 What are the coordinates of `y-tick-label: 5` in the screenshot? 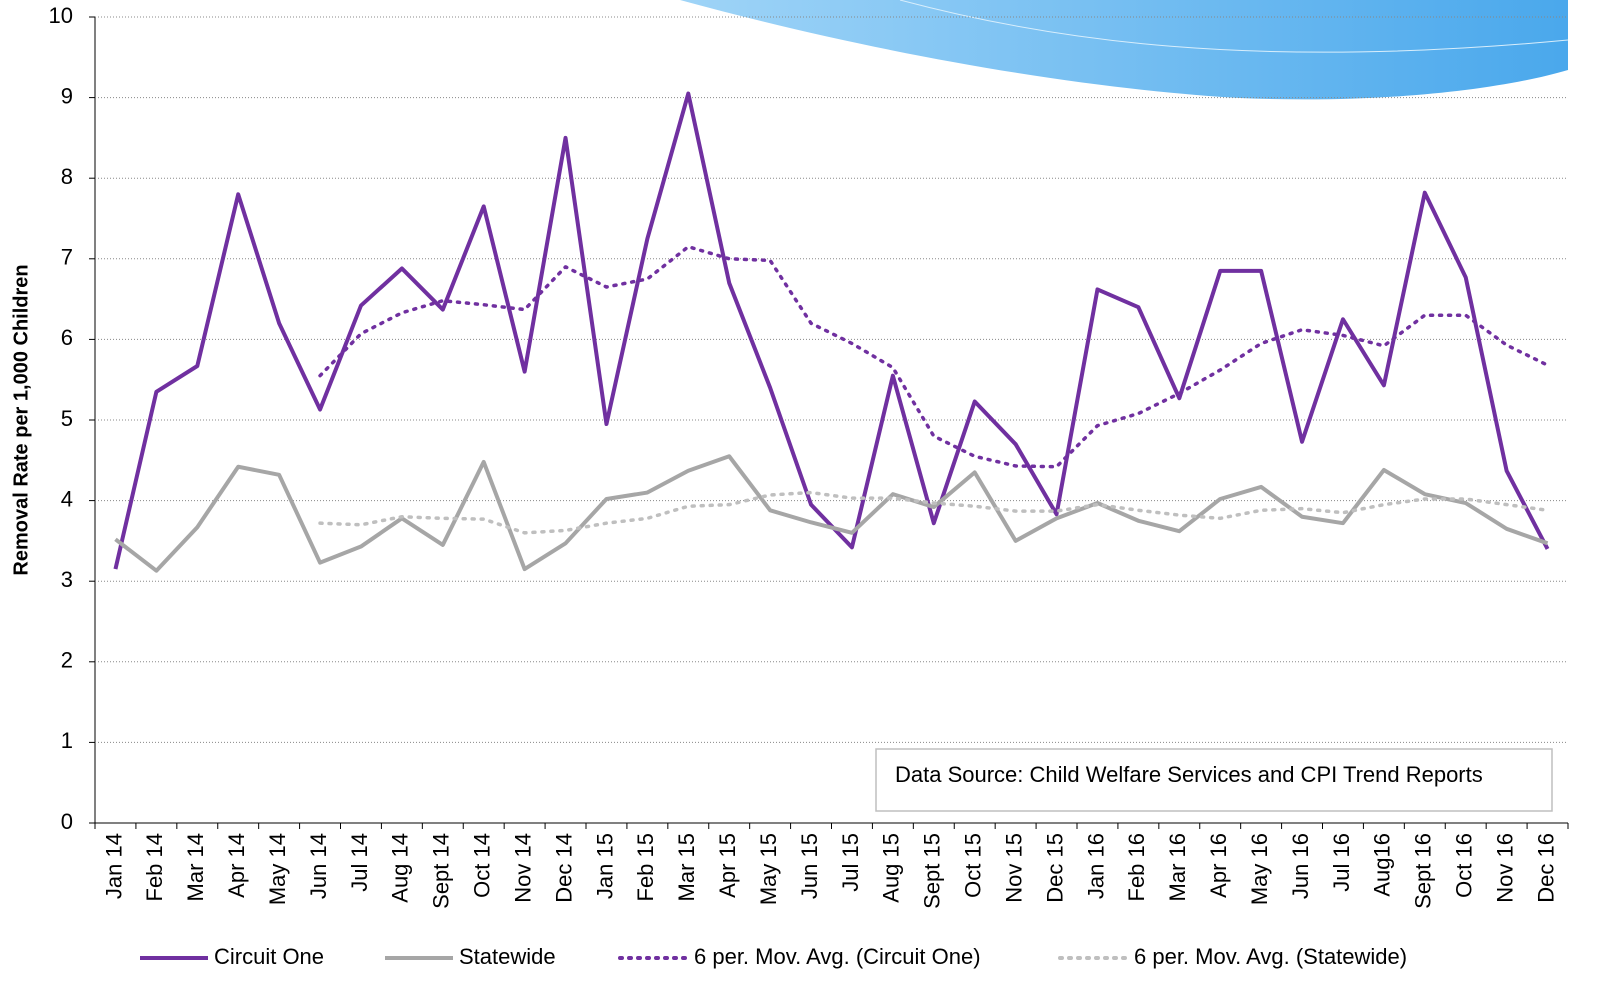 It's located at (67, 418).